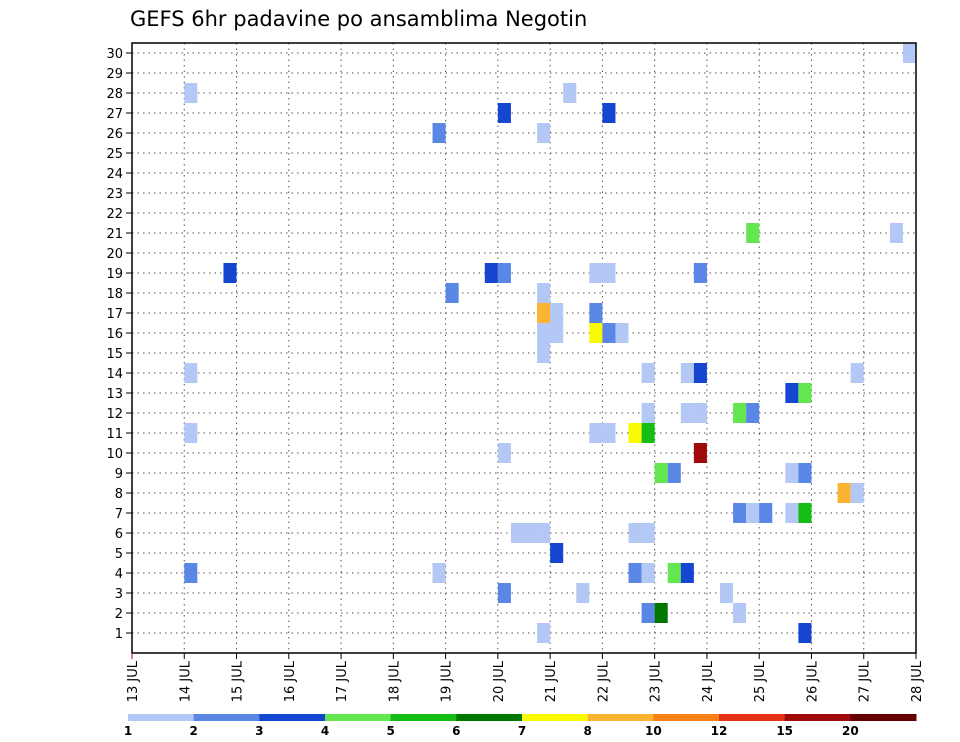  What do you see at coordinates (447, 681) in the screenshot?
I see `x-tick-label: 19 JUL` at bounding box center [447, 681].